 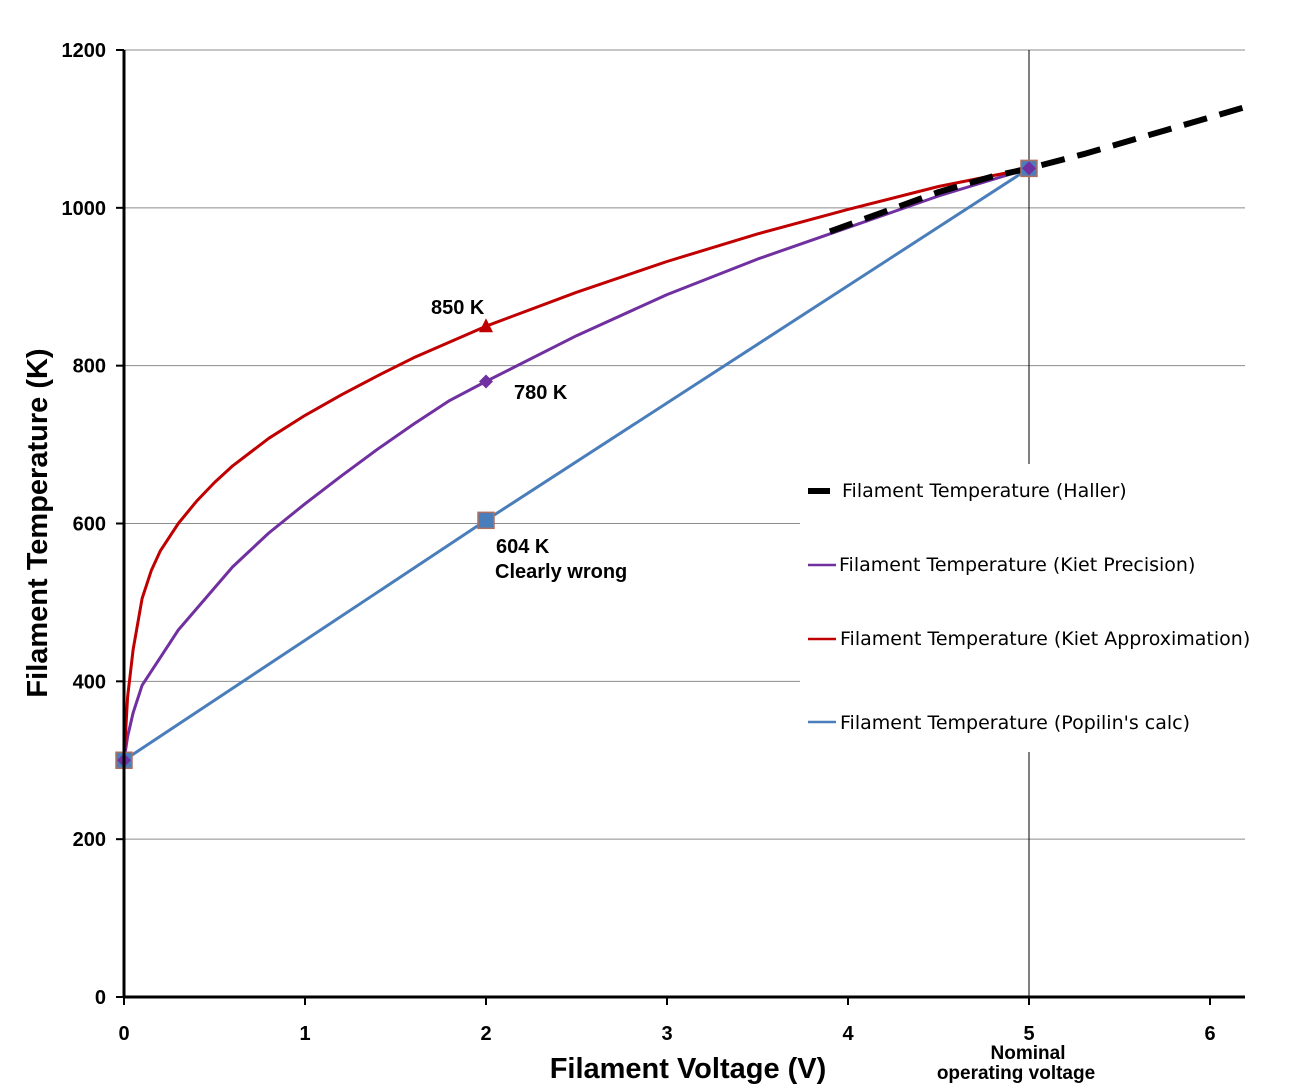 I want to click on y-tick-label-600: 600, so click(x=89, y=525).